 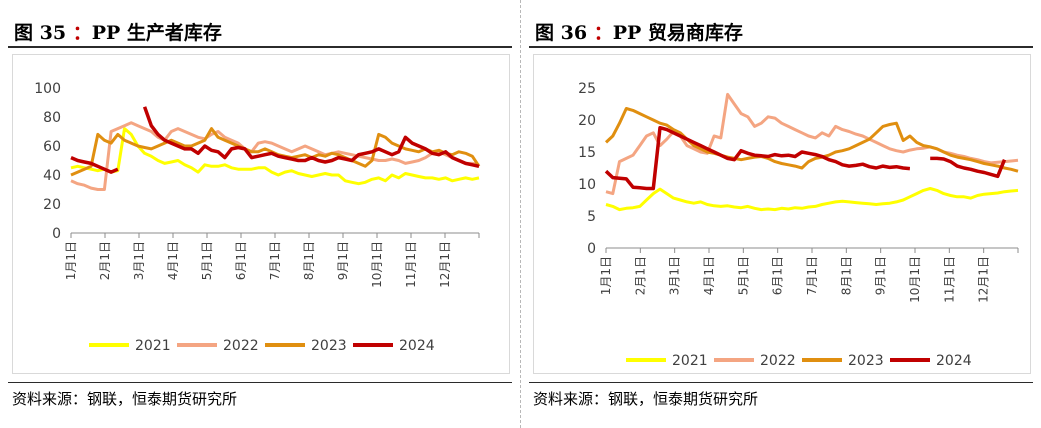 I want to click on series-line-2023, so click(x=811, y=140).